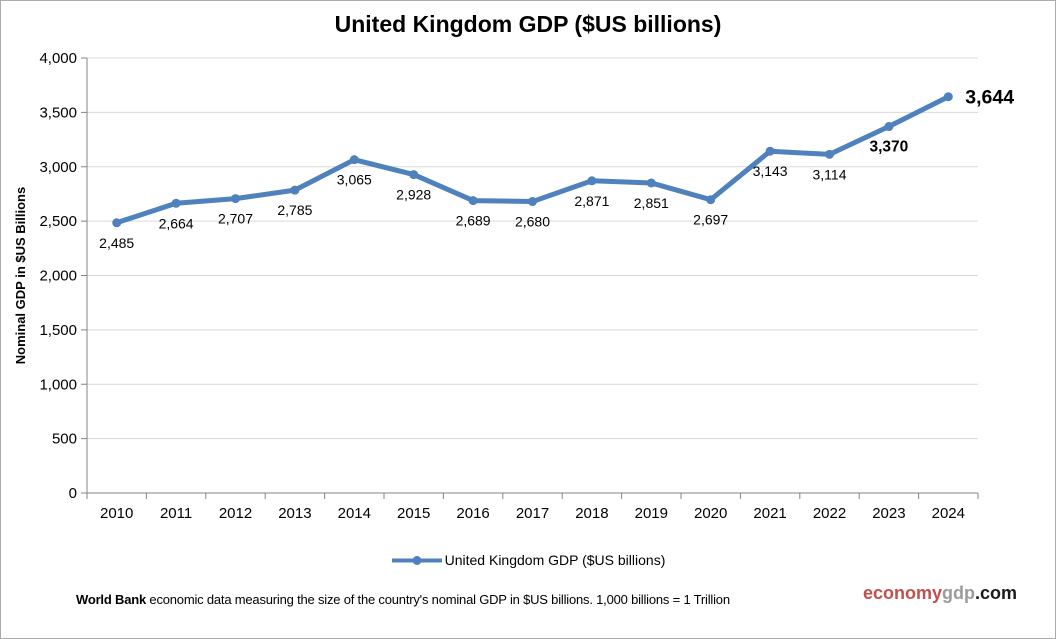  Describe the element at coordinates (111, 599) in the screenshot. I see `footer-source: World Bank` at that location.